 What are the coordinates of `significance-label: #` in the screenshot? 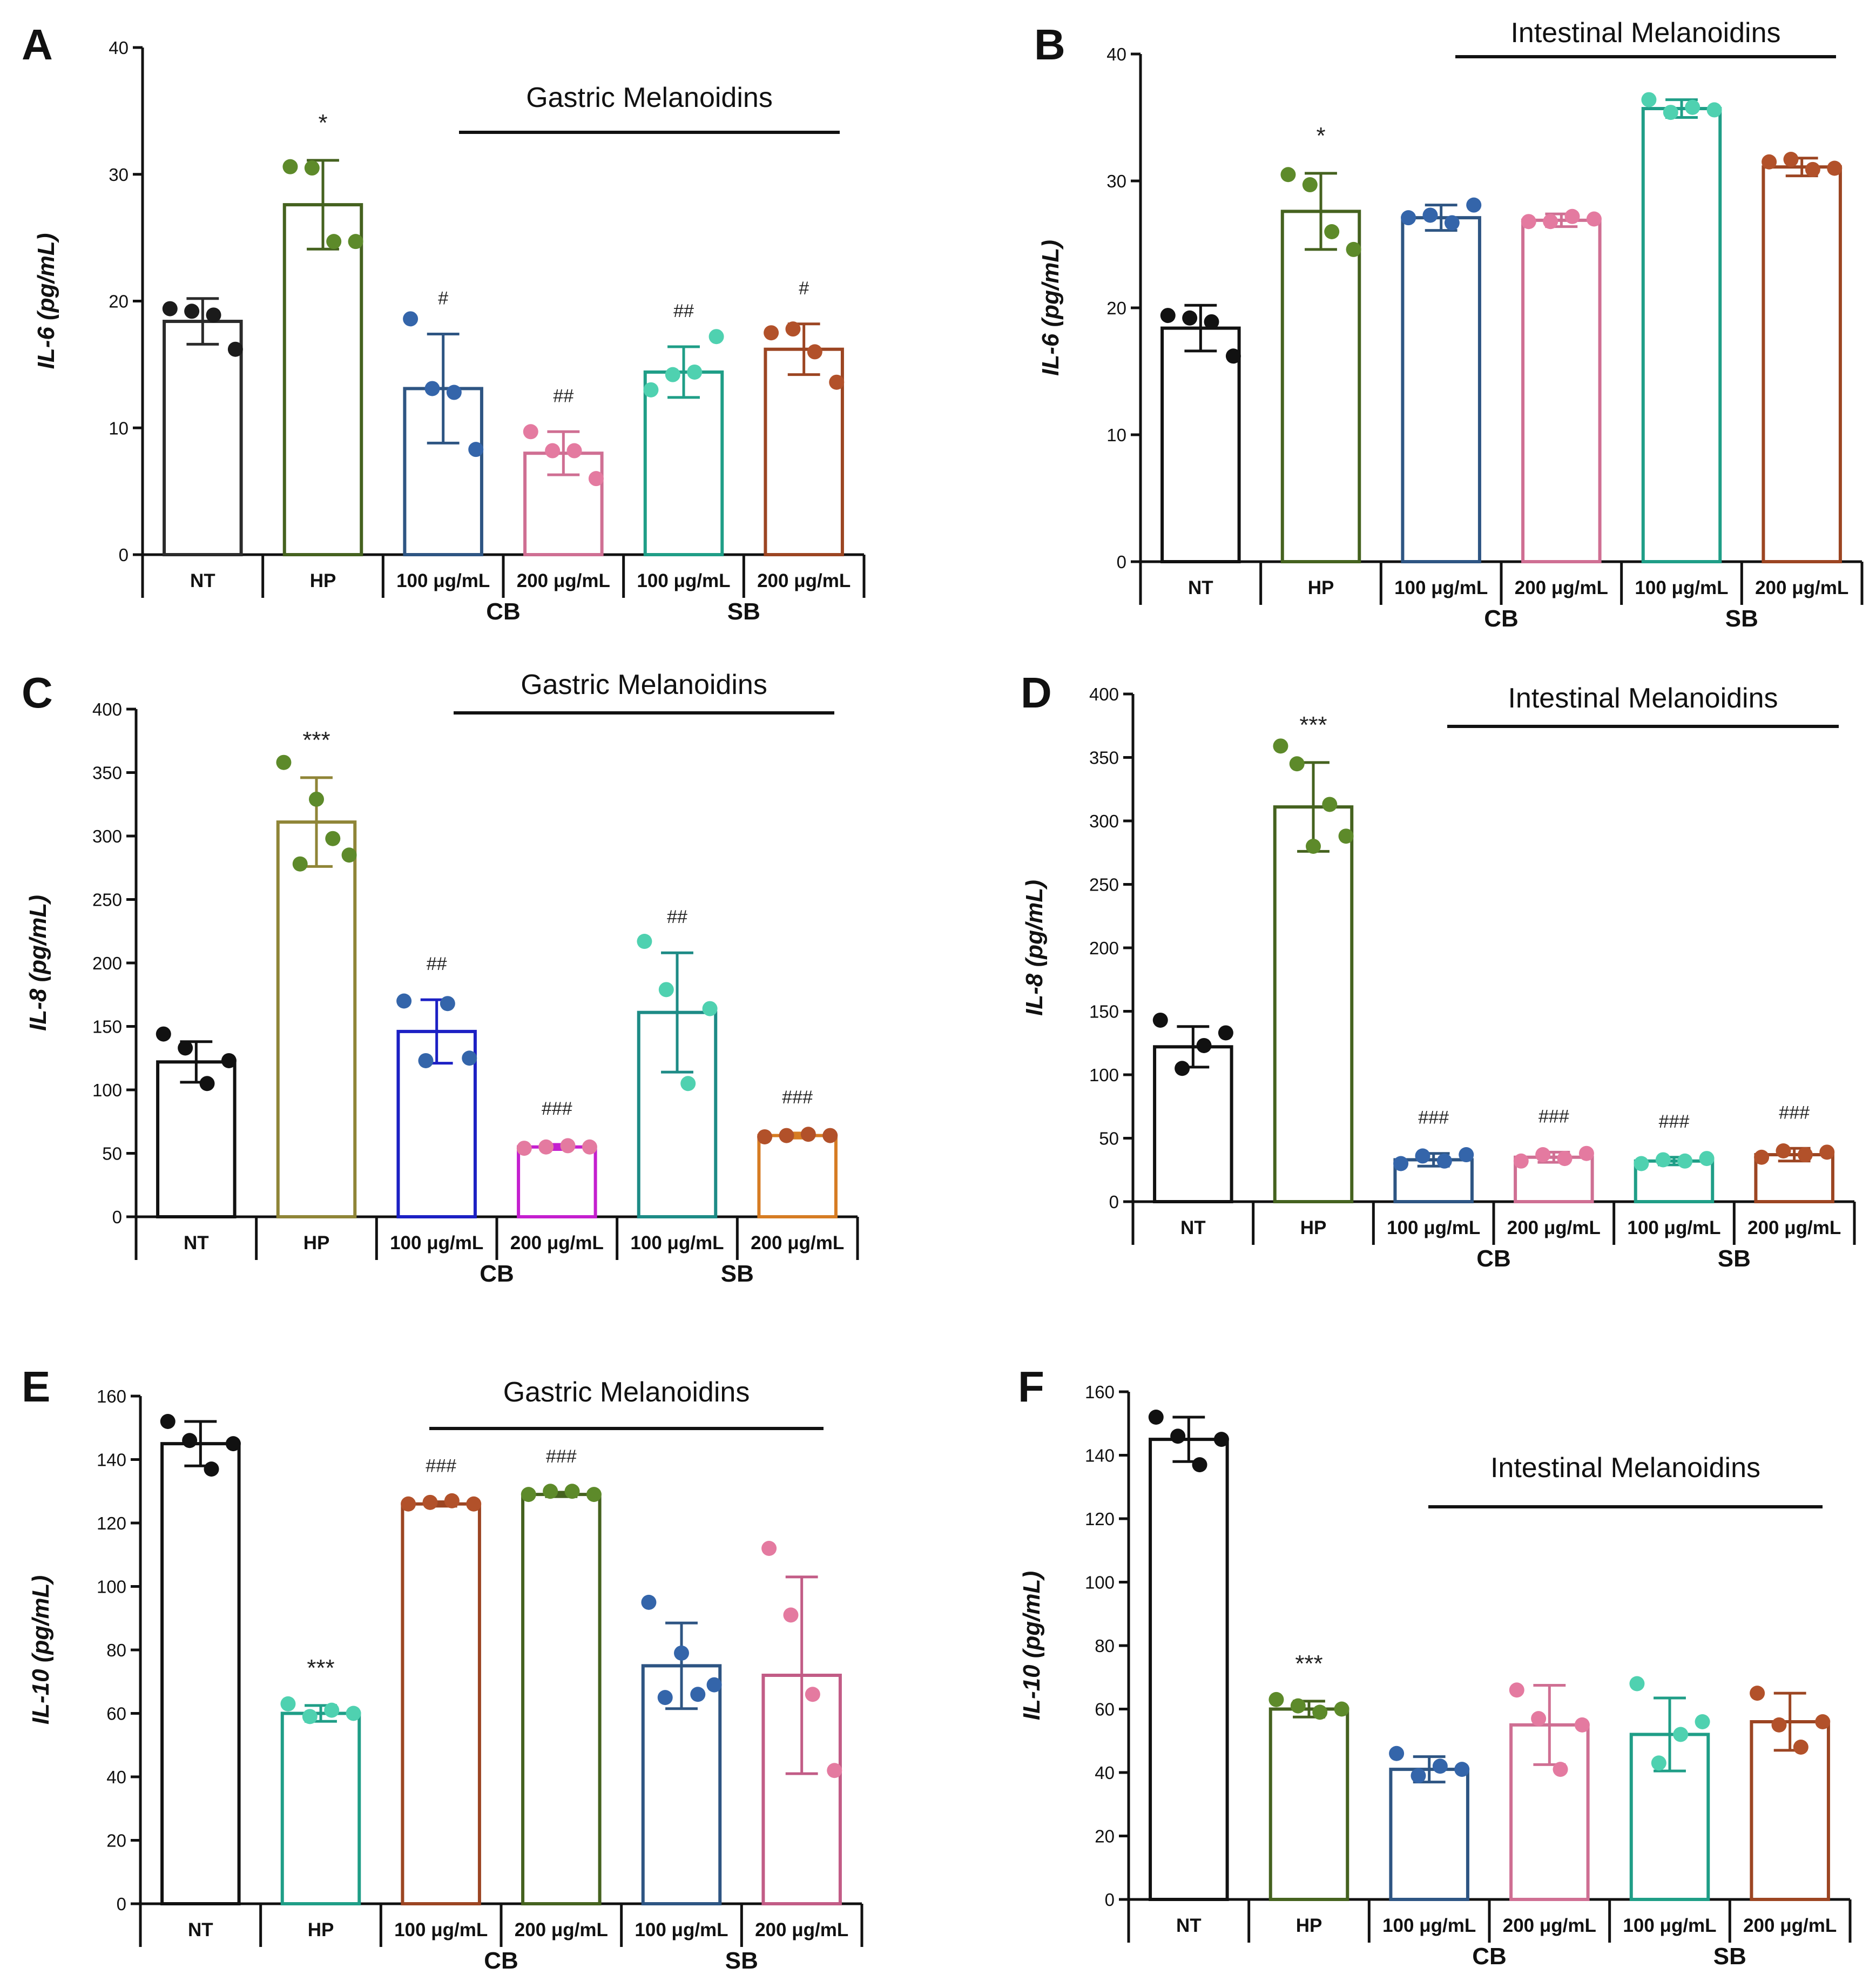 It's located at (804, 288).